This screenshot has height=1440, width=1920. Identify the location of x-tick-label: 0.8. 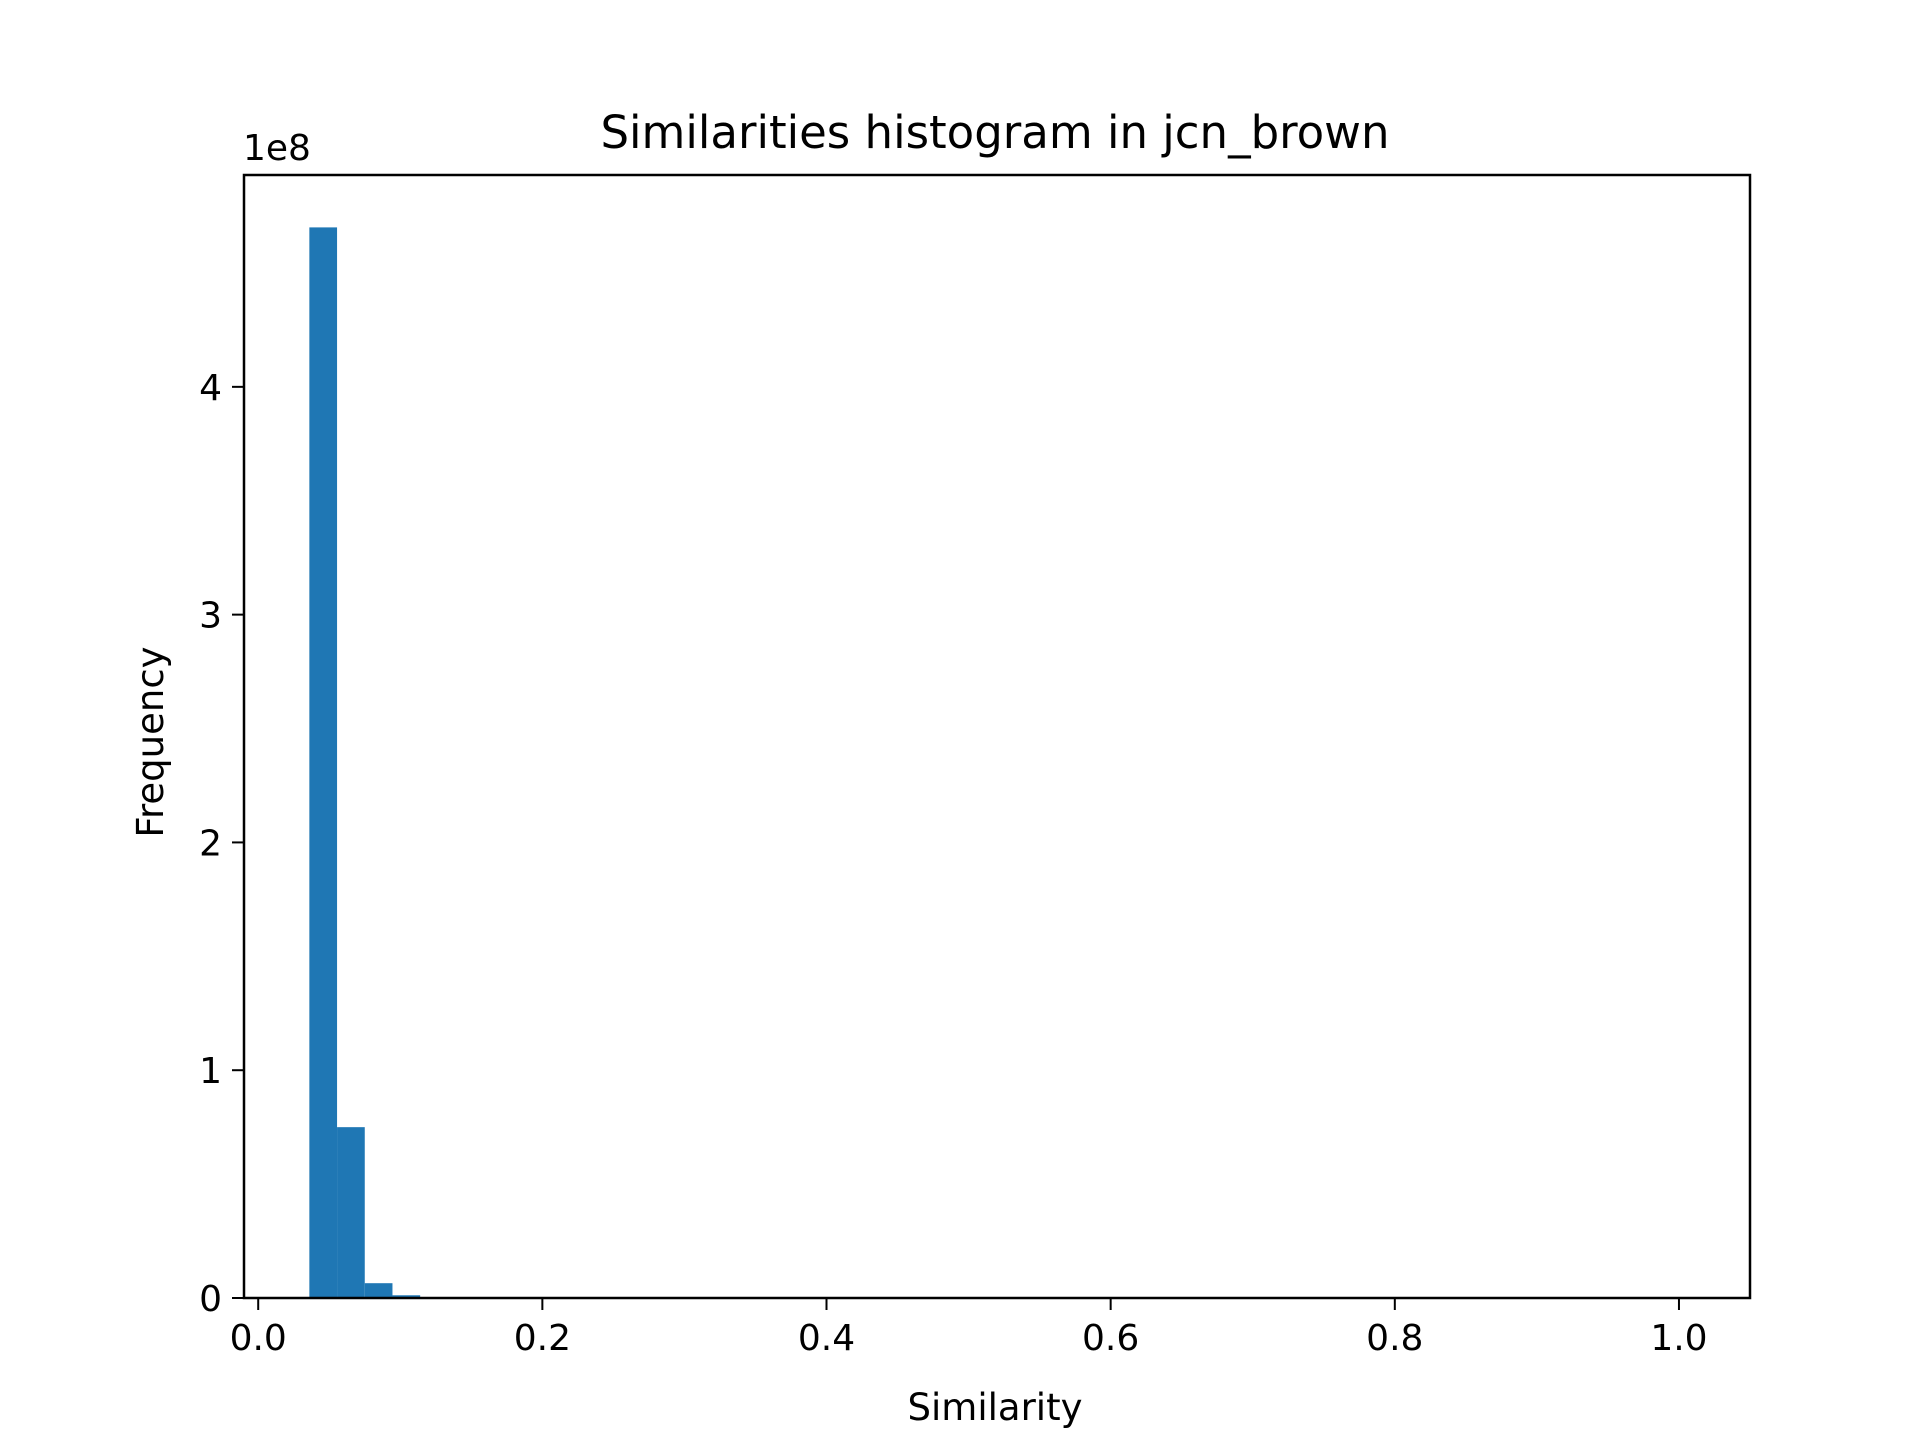
(1394, 1338).